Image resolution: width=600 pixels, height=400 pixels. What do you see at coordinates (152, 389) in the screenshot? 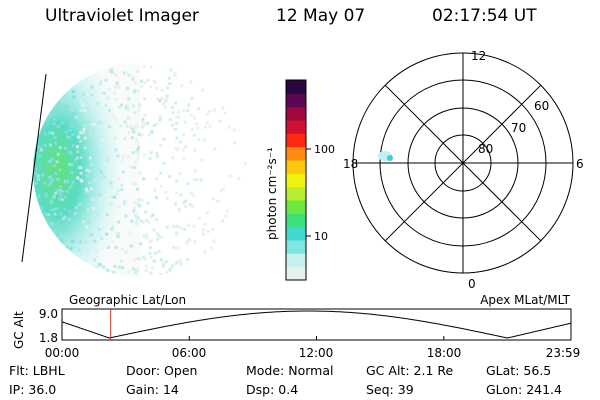
I see `status-gain: Gain: 14` at bounding box center [152, 389].